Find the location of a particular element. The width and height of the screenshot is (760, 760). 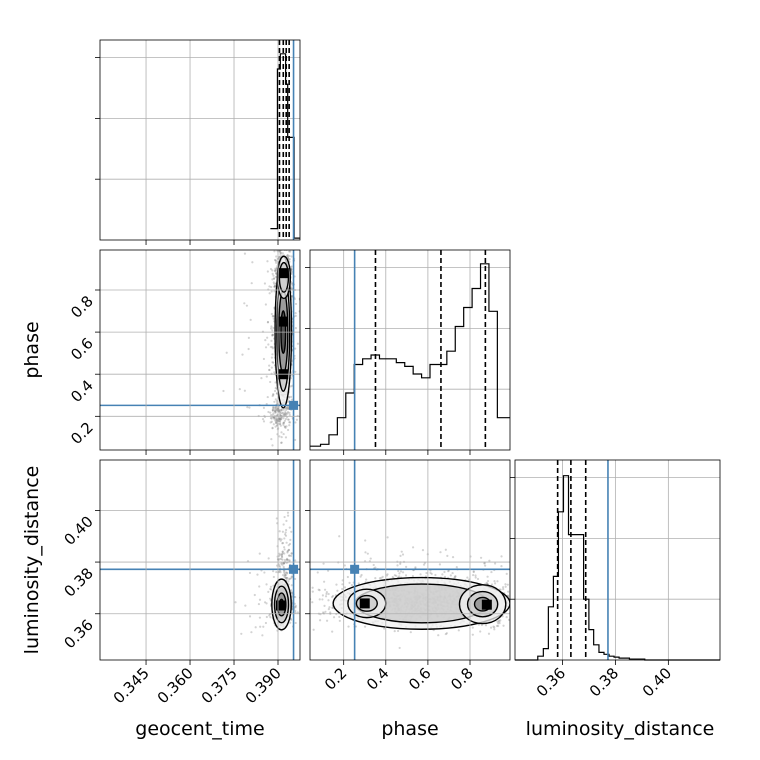

luminosity-distance-vs-geocent-time-injection-marker is located at coordinates (294, 569).